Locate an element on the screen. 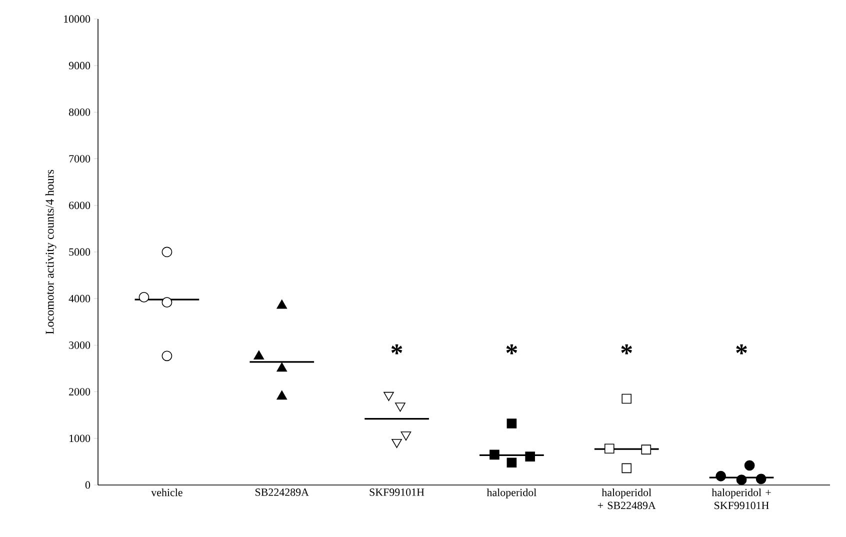 The width and height of the screenshot is (846, 537). x-tick-label: vehicle is located at coordinates (166, 492).